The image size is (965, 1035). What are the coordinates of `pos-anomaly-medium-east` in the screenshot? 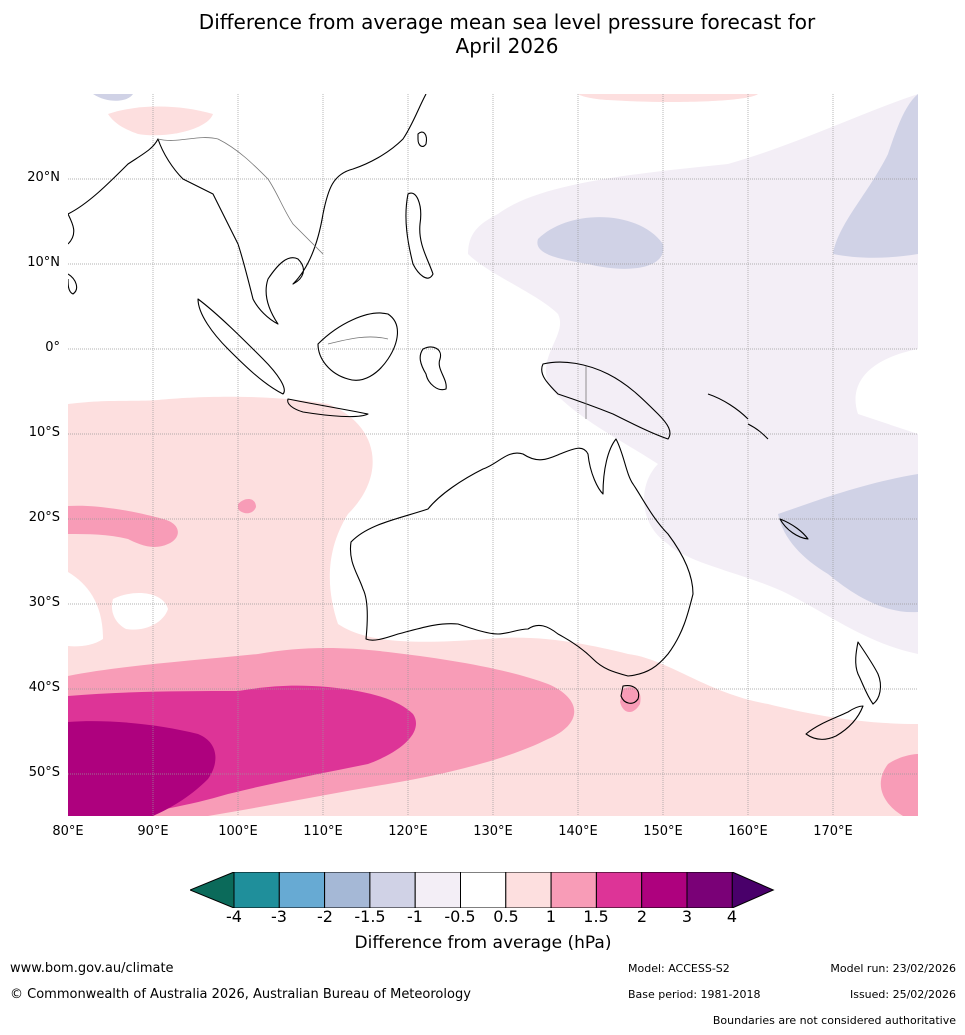 It's located at (899, 785).